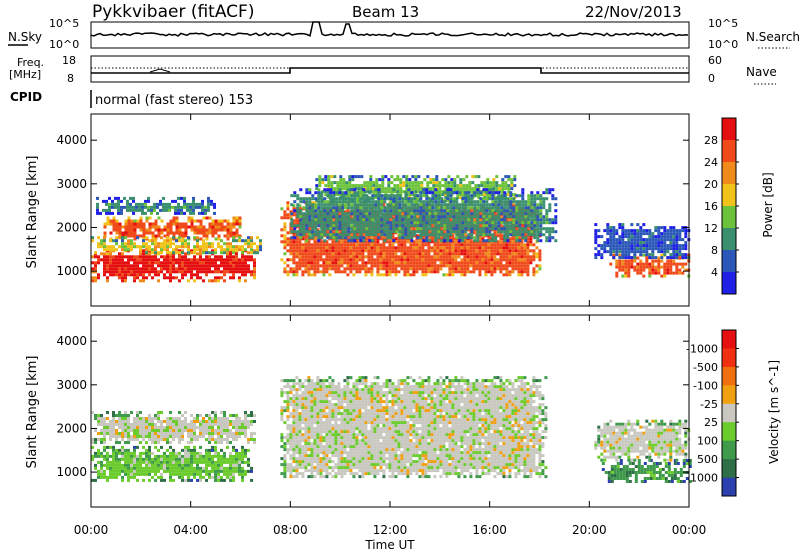  I want to click on freq-label-line1: Freq., so click(30, 62).